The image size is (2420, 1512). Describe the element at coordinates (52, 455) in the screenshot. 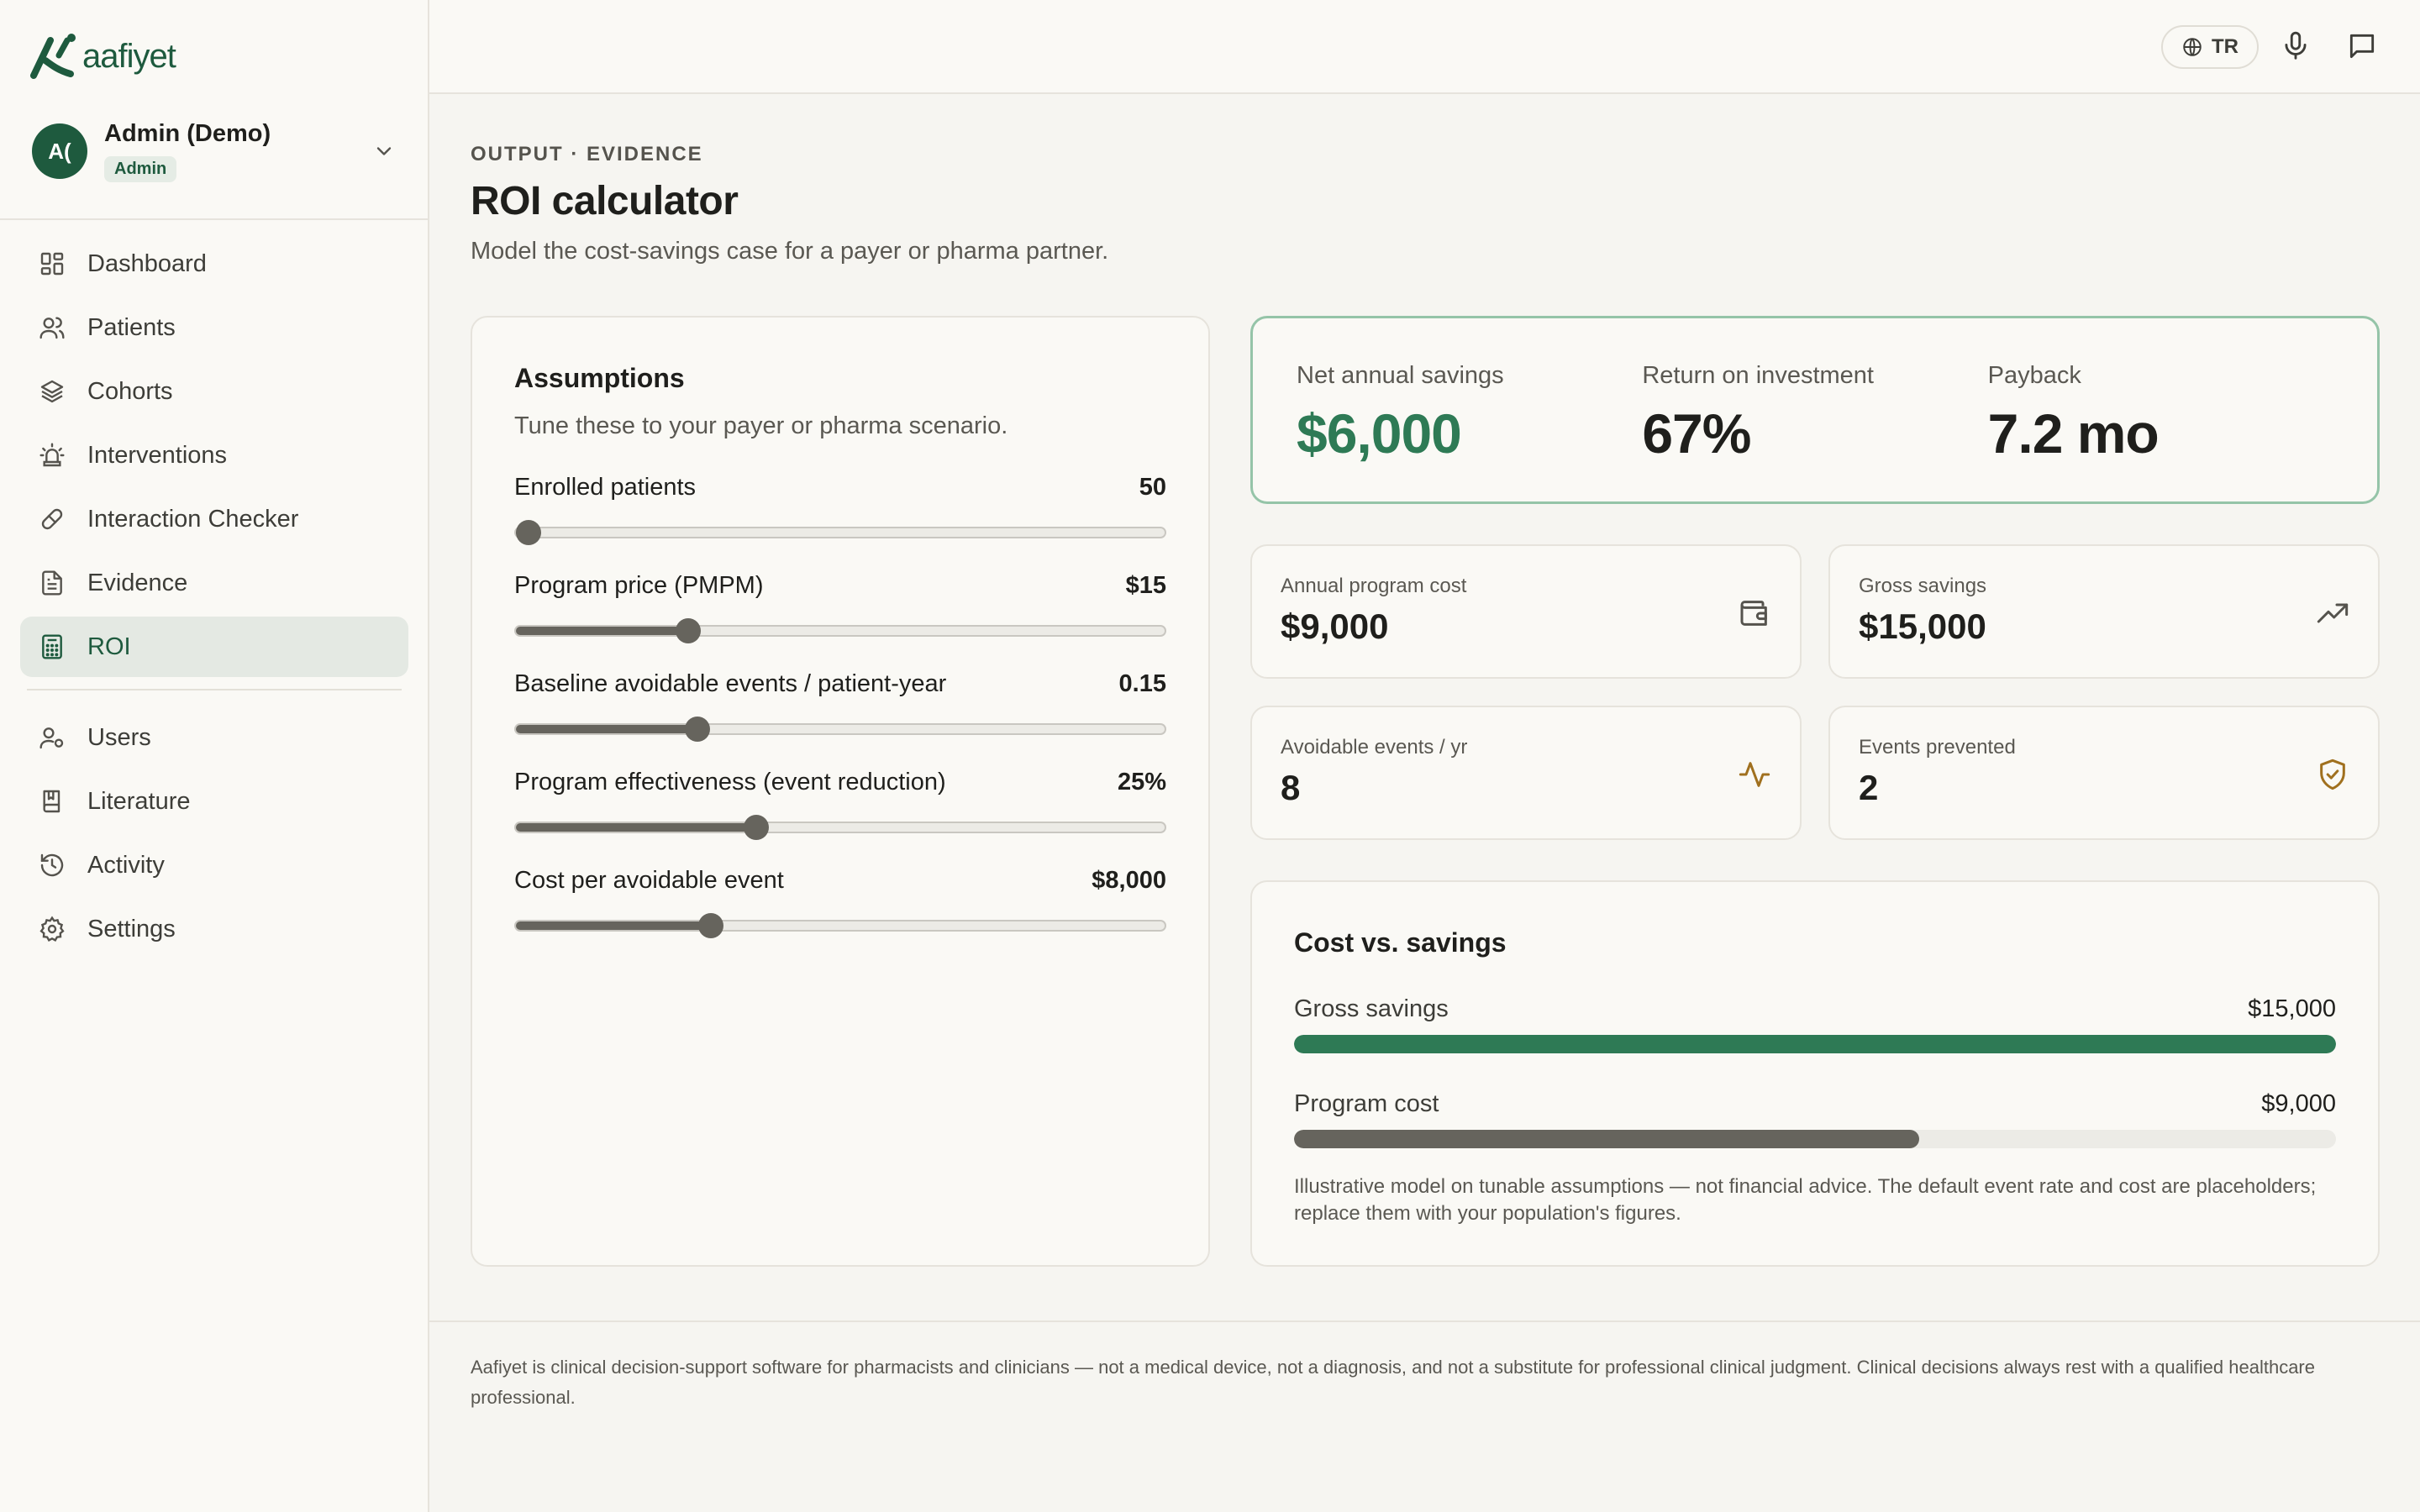

I see `siren-icon` at that location.